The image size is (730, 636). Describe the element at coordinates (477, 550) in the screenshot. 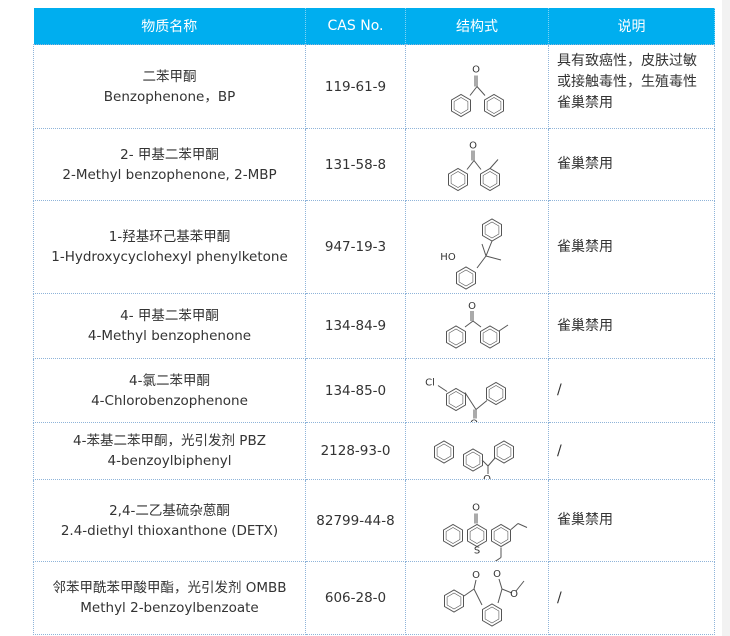

I see `atom-label: S` at that location.